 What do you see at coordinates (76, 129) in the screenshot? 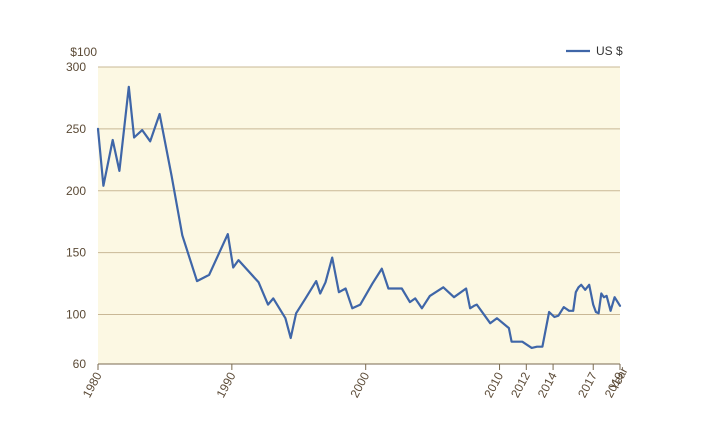
I see `y-tick-label: 250` at bounding box center [76, 129].